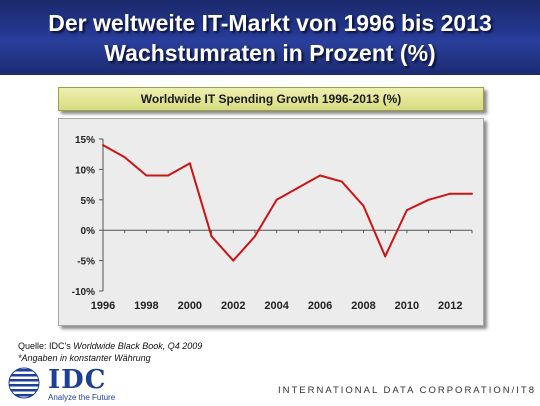 This screenshot has width=540, height=406. I want to click on idc-logo: IDC Analyze the Future, so click(61, 383).